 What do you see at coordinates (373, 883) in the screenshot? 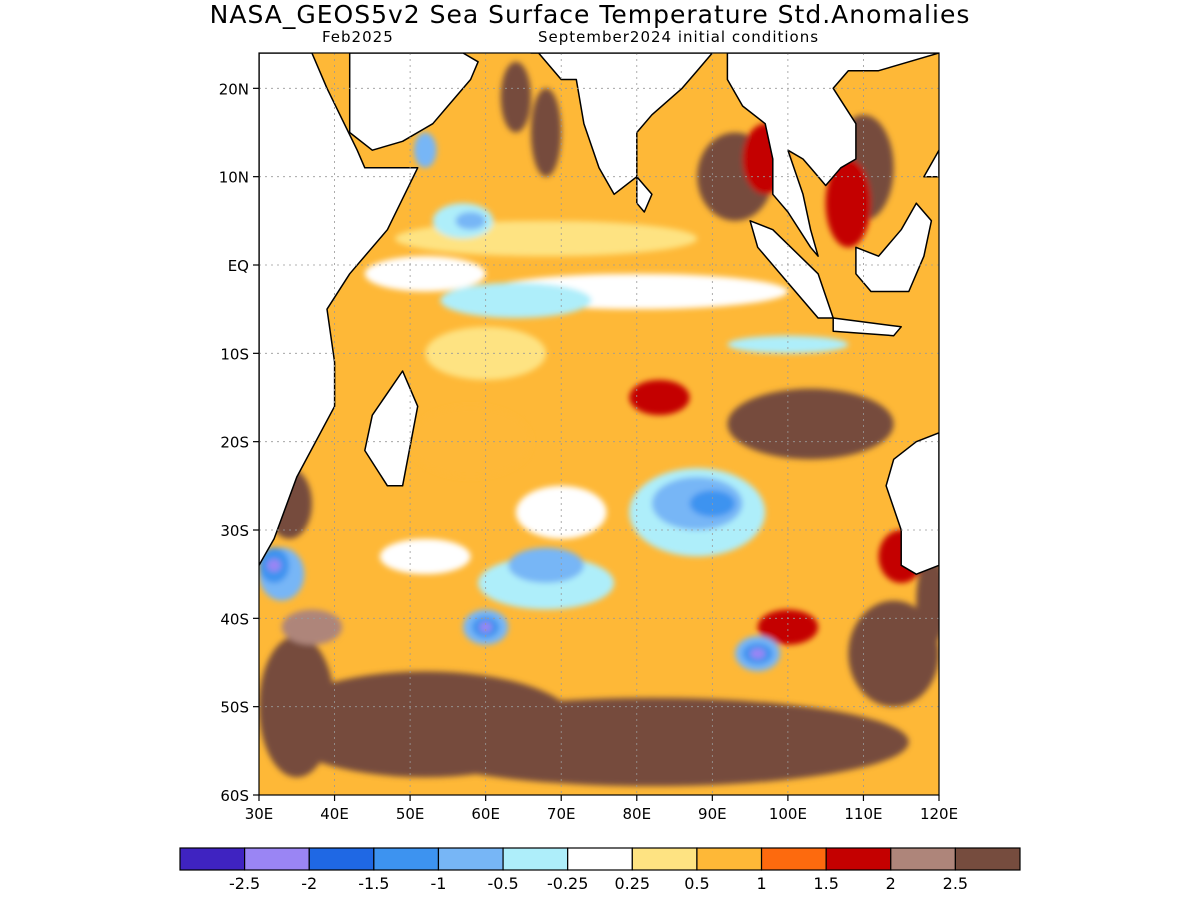
I see `colorbar-label: -1.5` at bounding box center [373, 883].